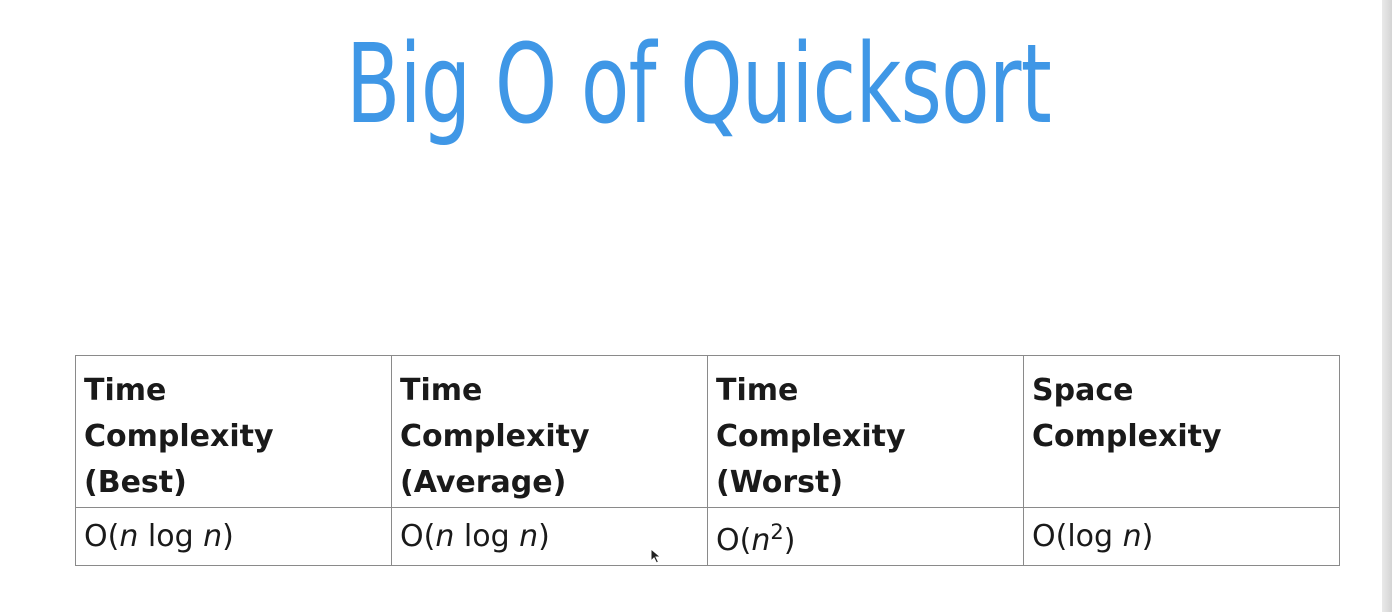 The height and width of the screenshot is (612, 1392). I want to click on value-text: O(log, so click(1077, 536).